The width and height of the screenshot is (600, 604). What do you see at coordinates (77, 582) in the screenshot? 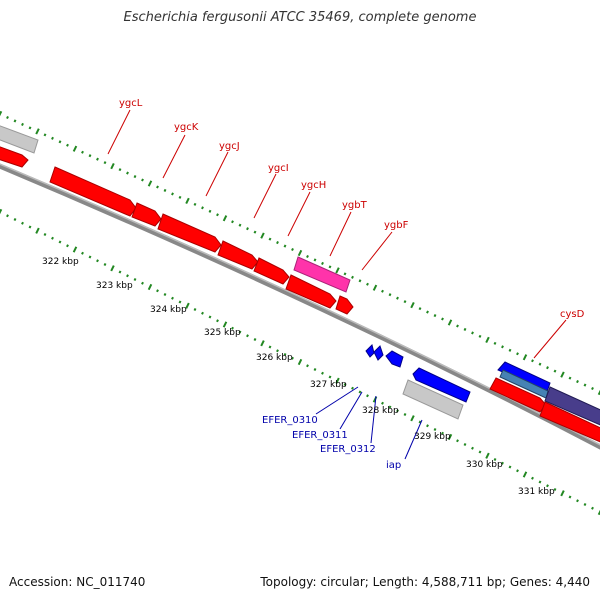
I see `accession-text: Accession: NC_011740` at bounding box center [77, 582].